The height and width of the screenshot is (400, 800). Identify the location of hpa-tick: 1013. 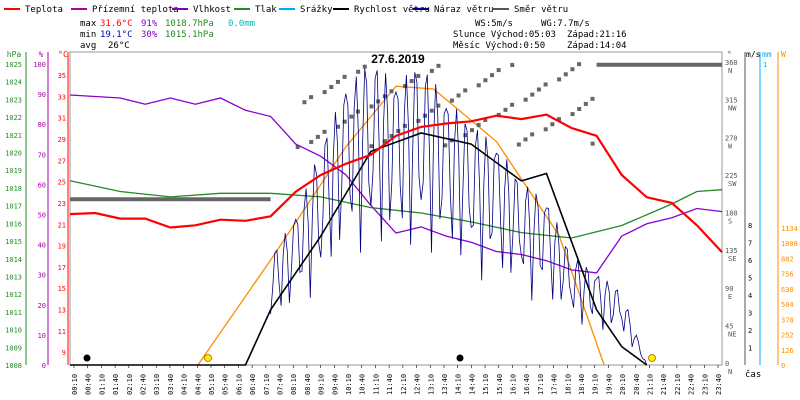
(13, 277).